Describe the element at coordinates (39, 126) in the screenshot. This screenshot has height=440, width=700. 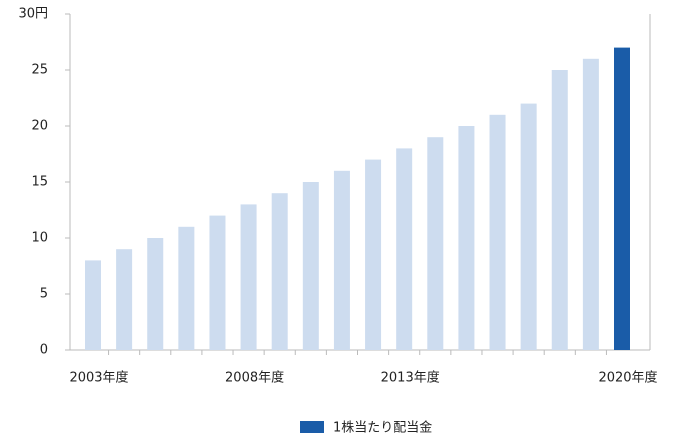
I see `y-tick-label: 20` at that location.